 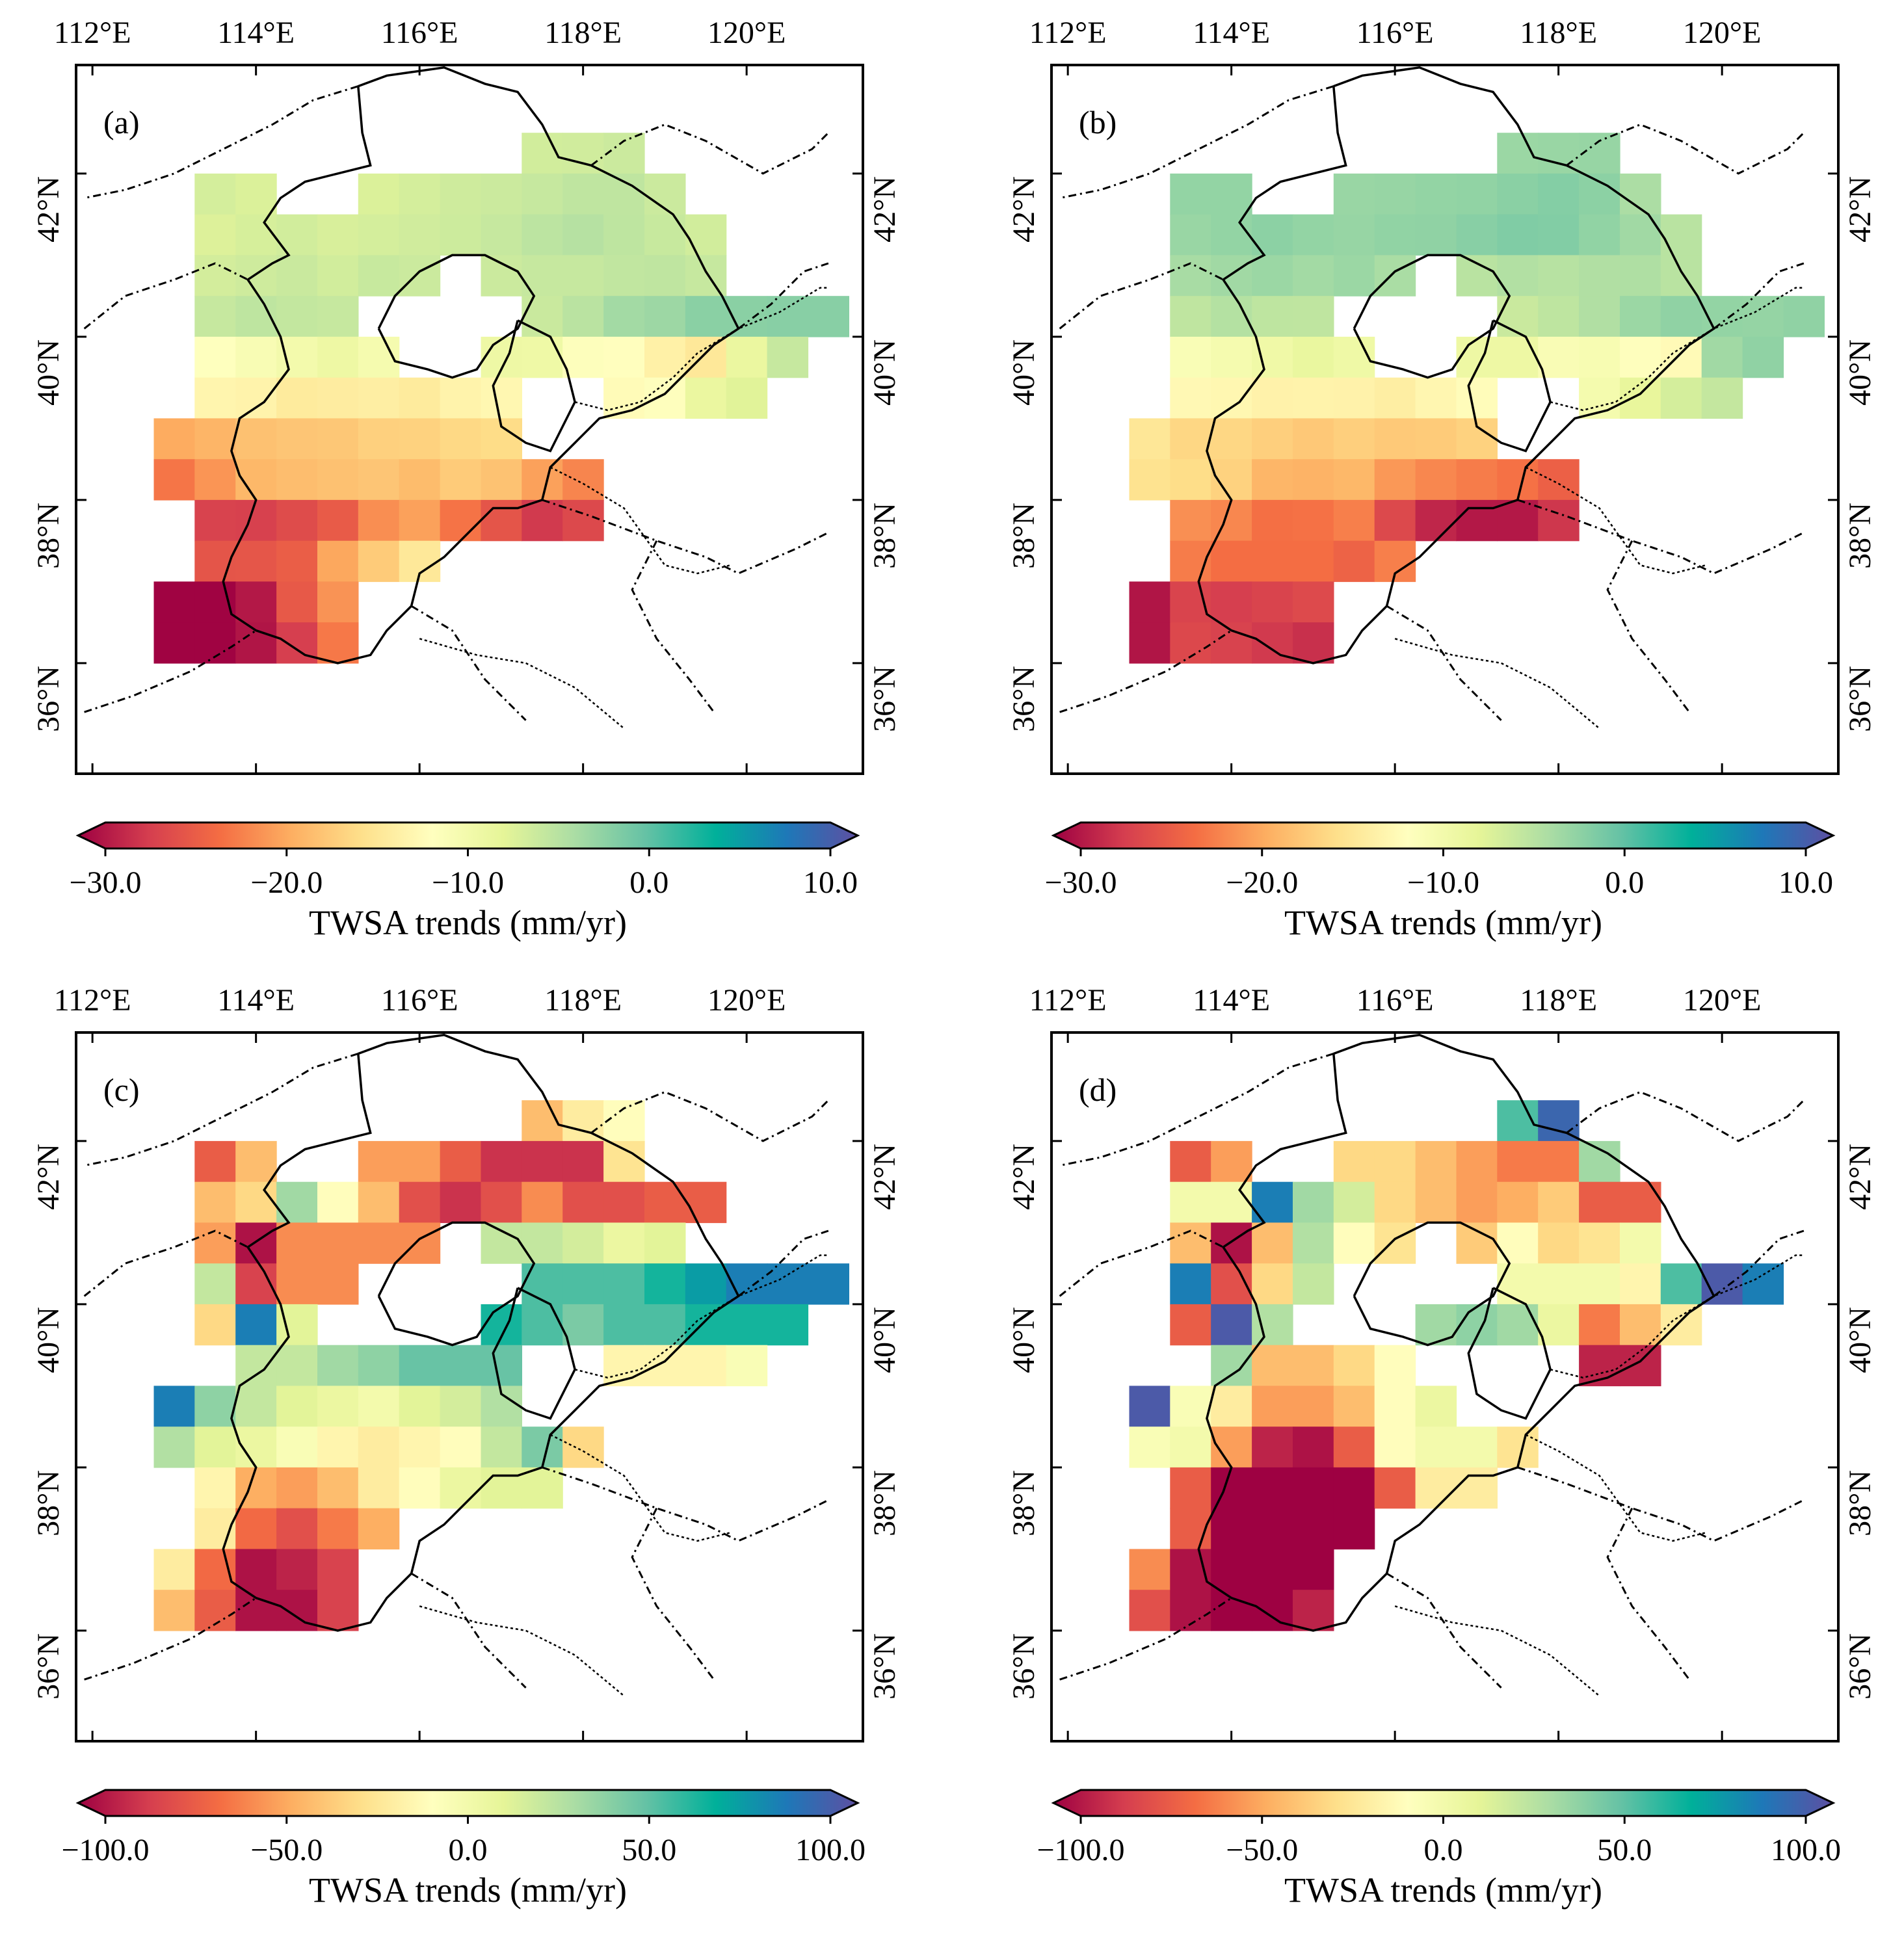 I want to click on colorbar-tick-label: 10.0, so click(x=1805, y=882).